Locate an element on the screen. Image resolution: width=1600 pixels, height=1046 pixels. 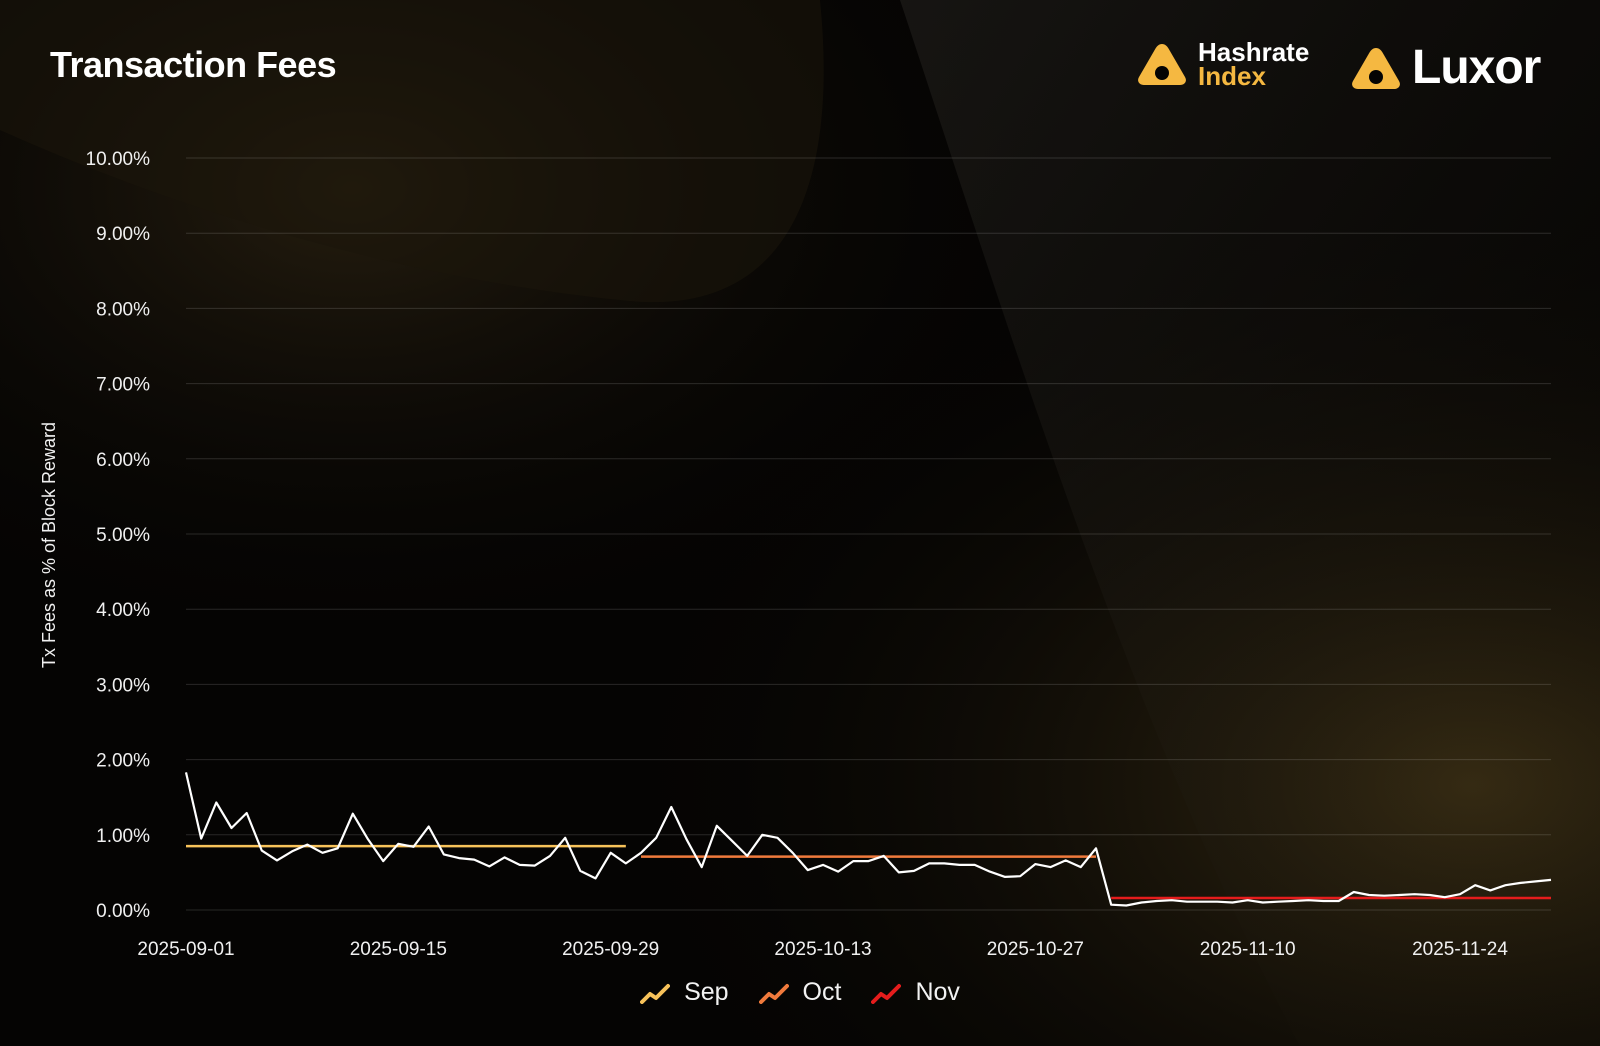
y-tick-label: 3.00% is located at coordinates (123, 685).